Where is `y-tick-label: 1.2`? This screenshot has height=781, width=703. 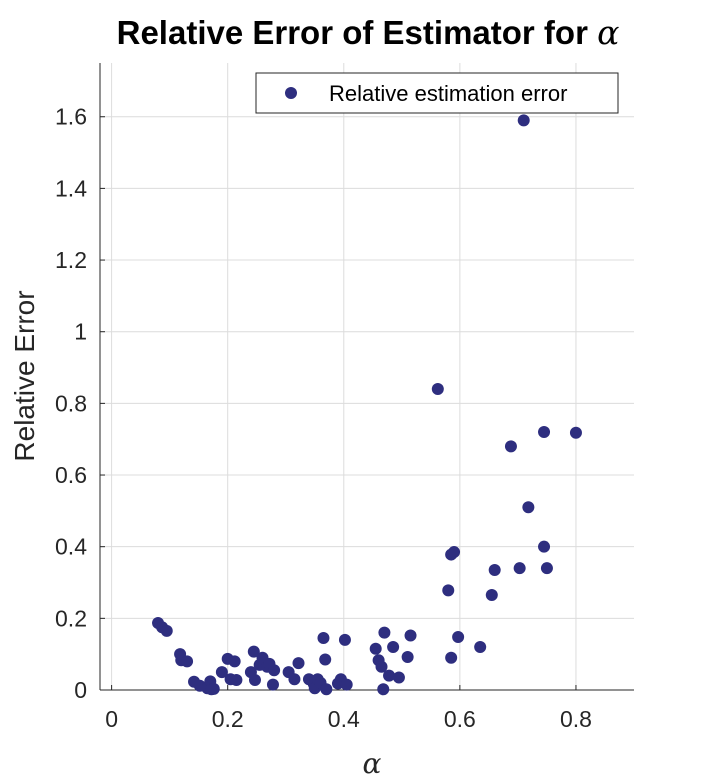 y-tick-label: 1.2 is located at coordinates (71, 260).